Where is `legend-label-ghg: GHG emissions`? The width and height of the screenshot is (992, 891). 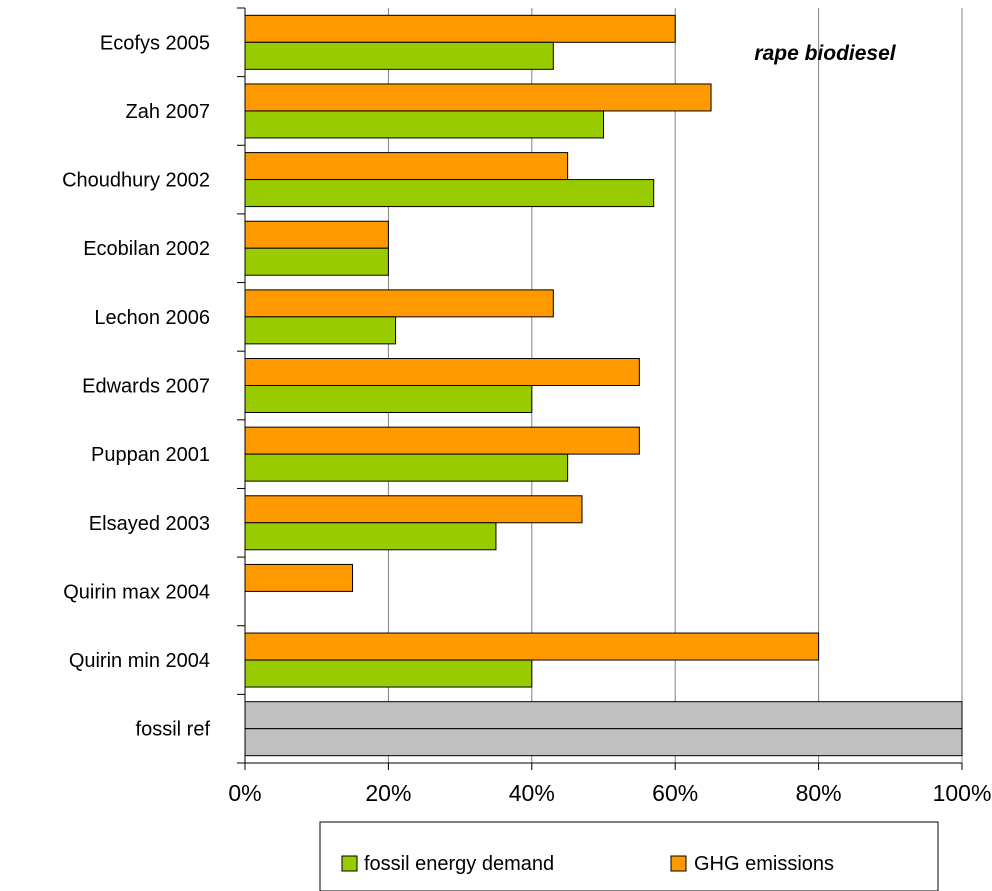
legend-label-ghg: GHG emissions is located at coordinates (764, 864).